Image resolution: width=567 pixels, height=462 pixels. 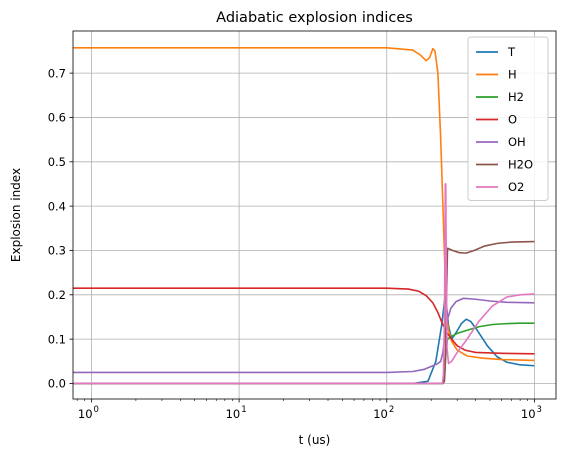 What do you see at coordinates (304, 321) in the screenshot?
I see `series-line-o` at bounding box center [304, 321].